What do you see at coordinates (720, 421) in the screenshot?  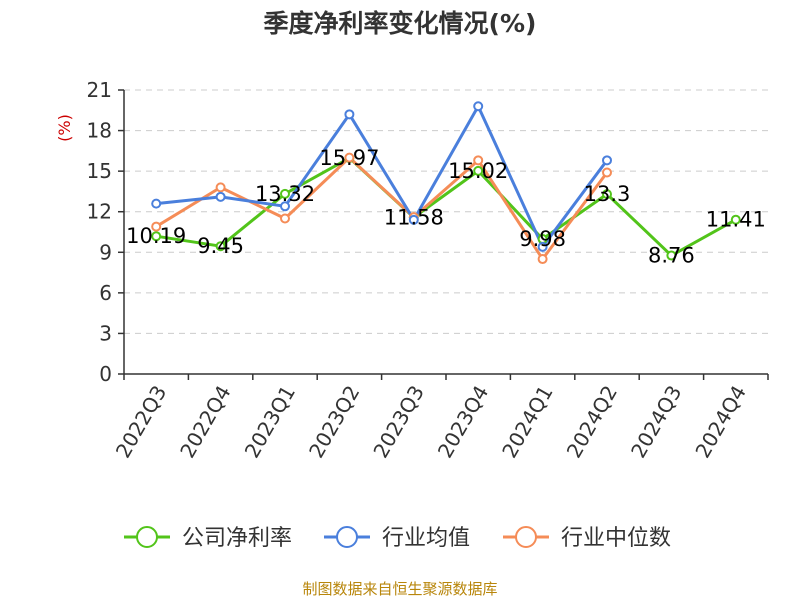 I see `x-tick-label: 2024Q4` at bounding box center [720, 421].